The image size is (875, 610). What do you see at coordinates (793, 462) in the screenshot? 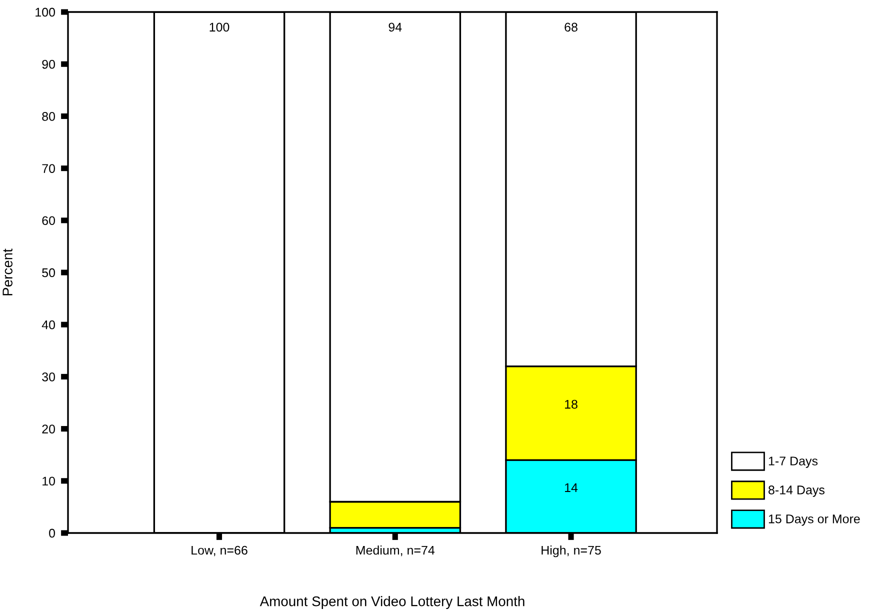
I see `legend-label: 1-7 Days` at bounding box center [793, 462].